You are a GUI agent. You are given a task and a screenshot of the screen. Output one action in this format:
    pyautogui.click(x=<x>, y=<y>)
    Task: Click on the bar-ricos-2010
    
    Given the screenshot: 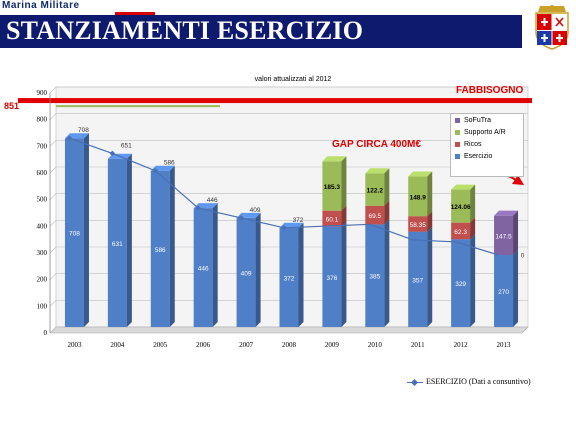 What is the action you would take?
    pyautogui.click(x=375, y=215)
    